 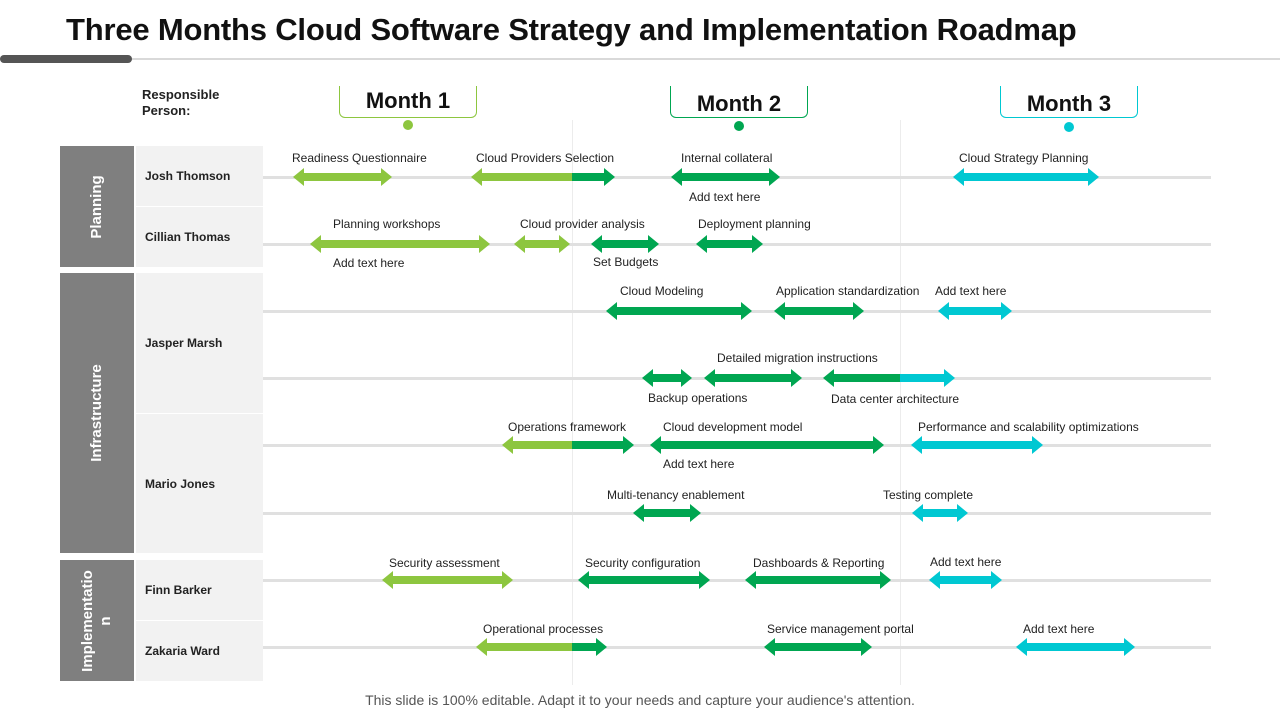 I want to click on task-label: Application standardization, so click(x=848, y=291).